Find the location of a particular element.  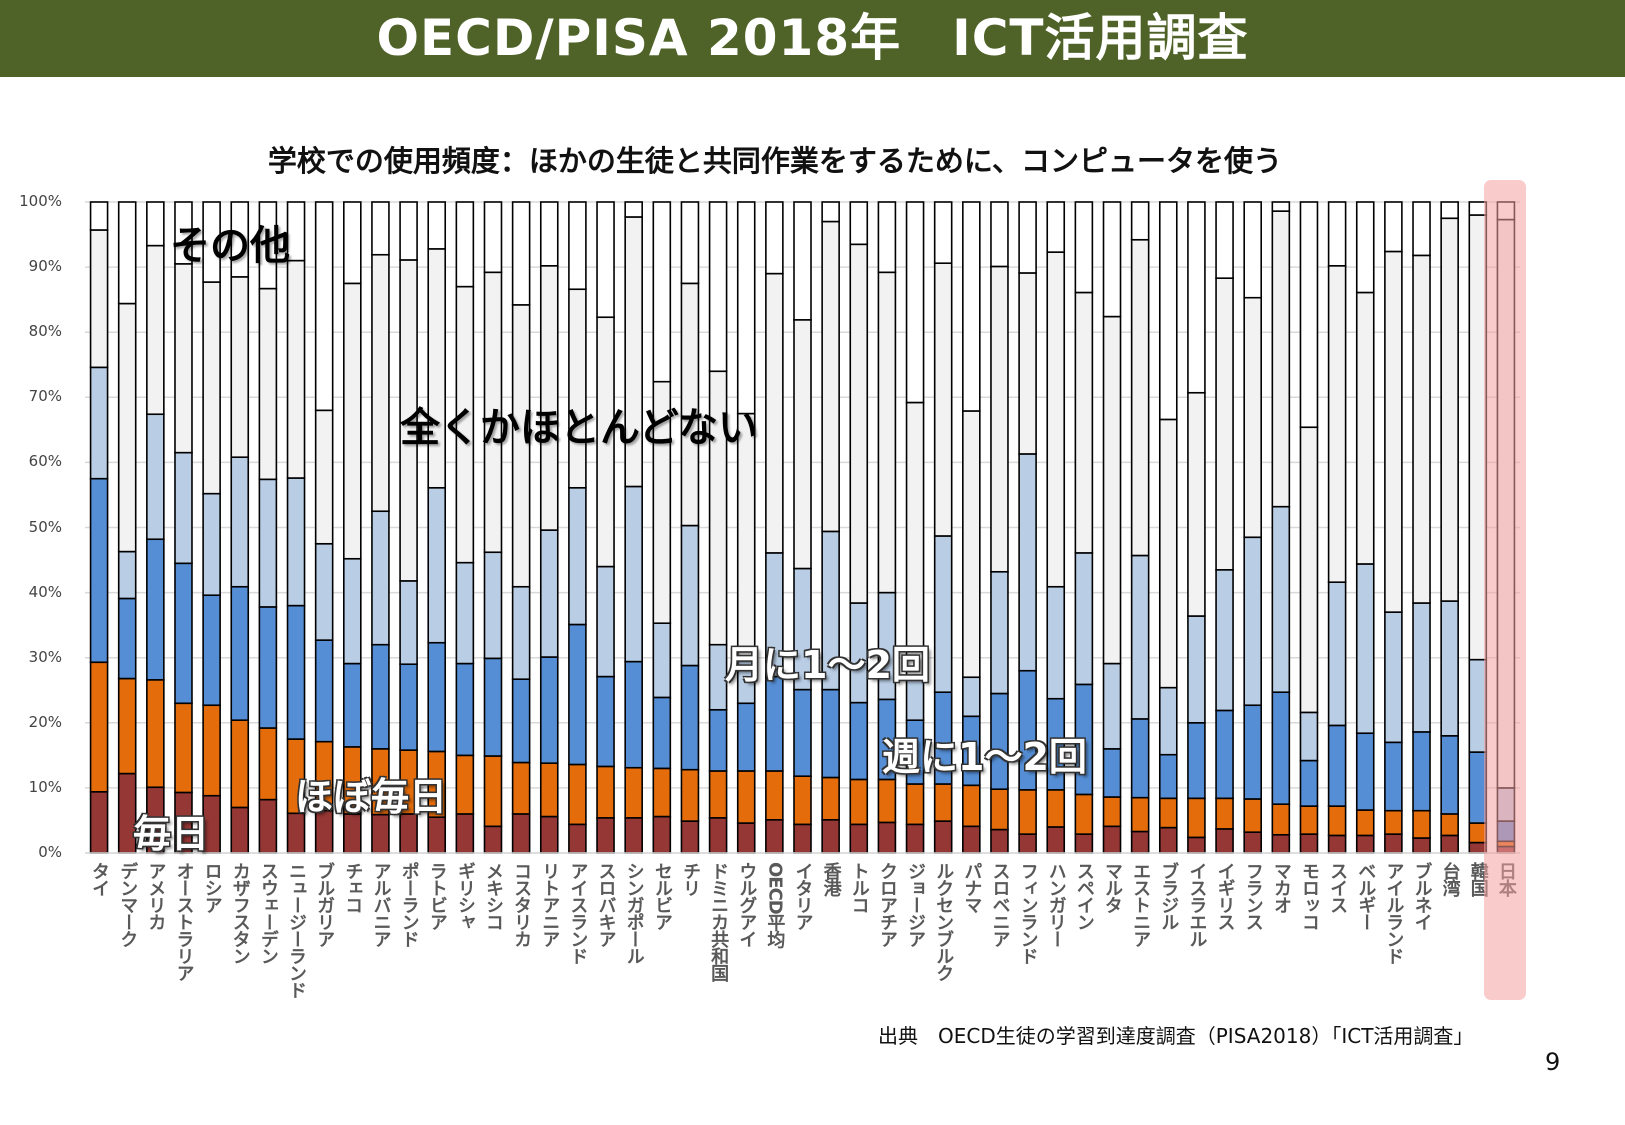

x-tick-label: モロッコ is located at coordinates (1309, 896).